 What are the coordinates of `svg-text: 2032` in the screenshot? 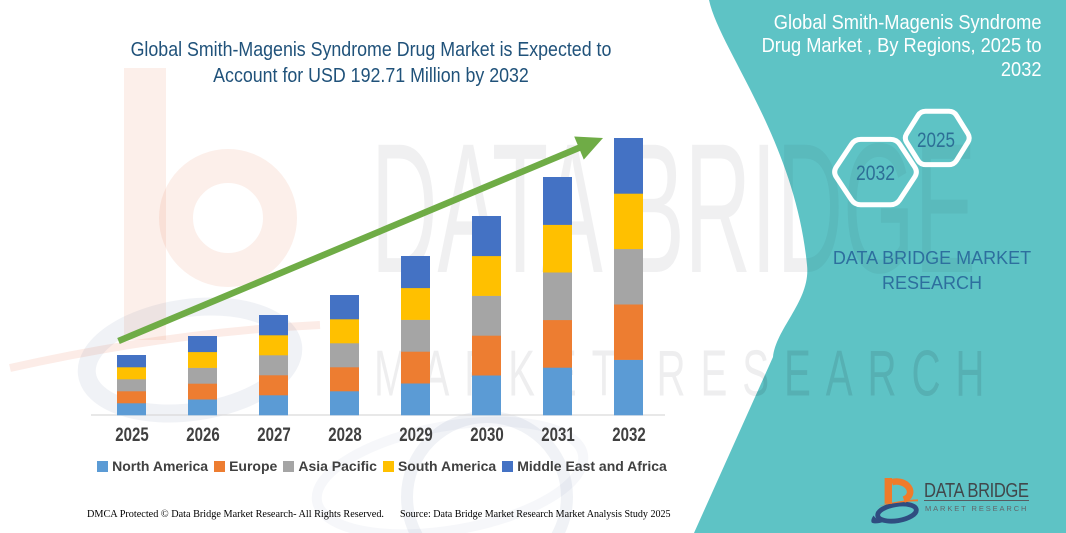 It's located at (875, 173).